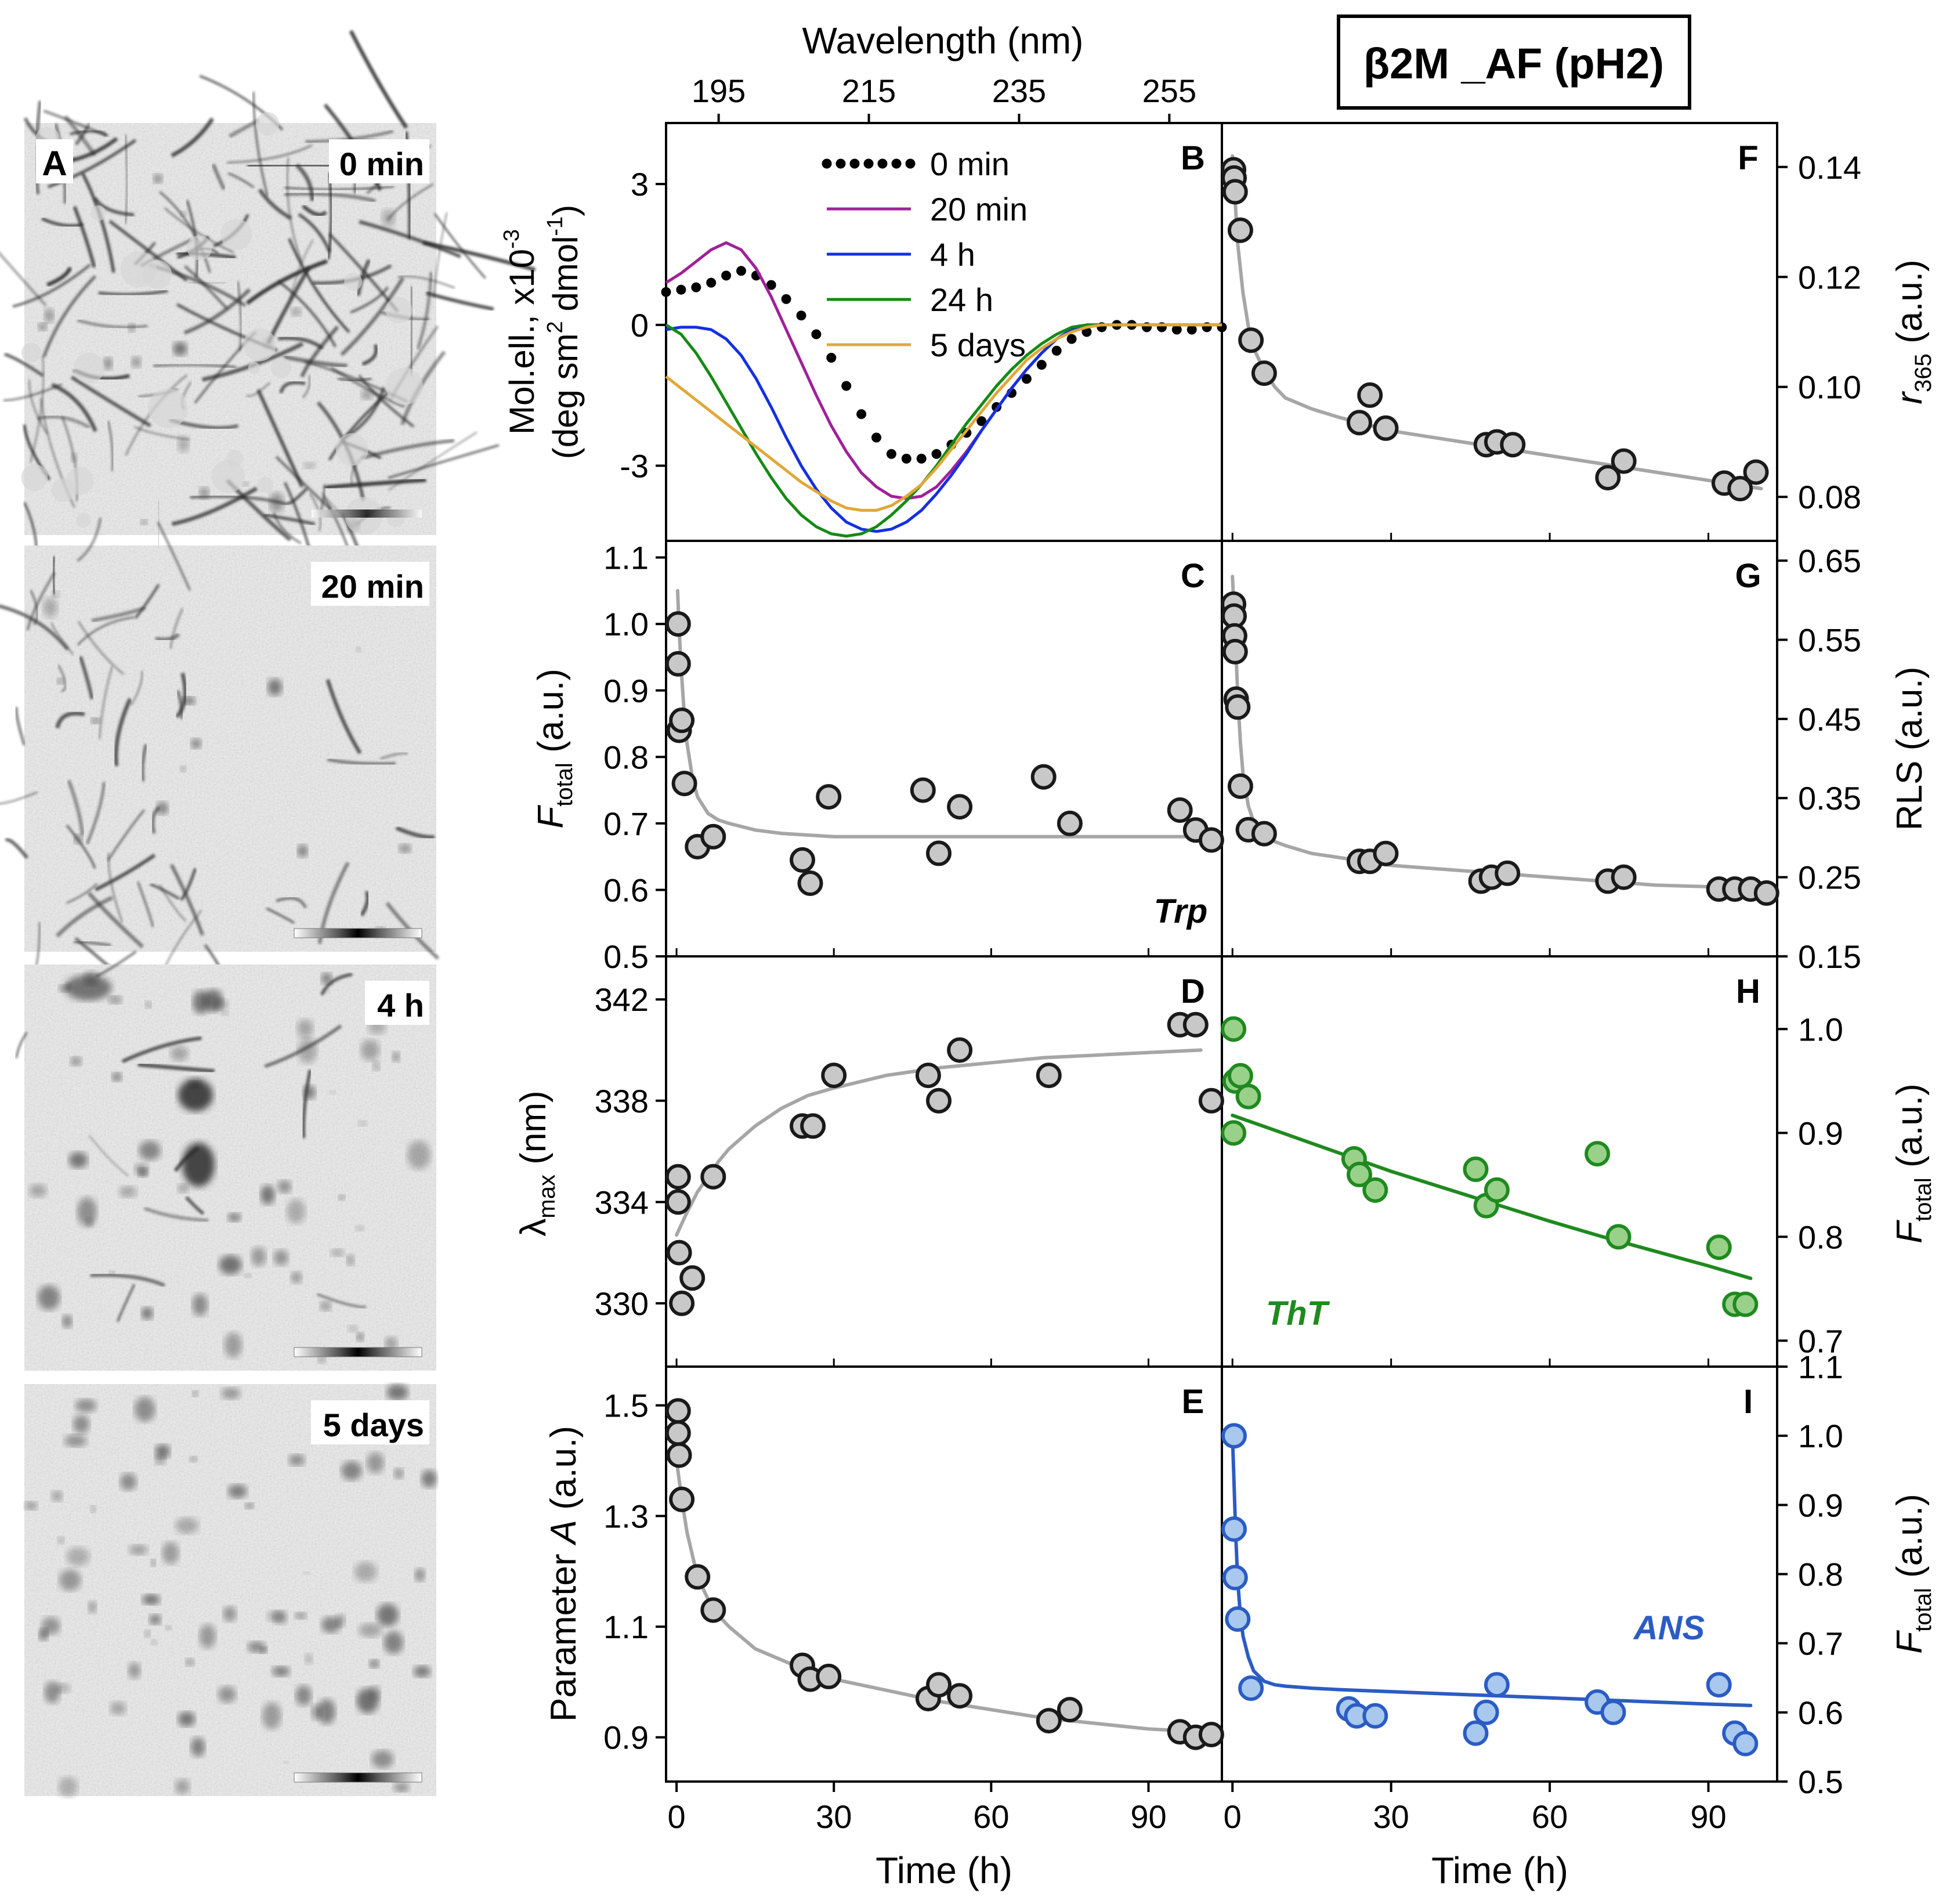 This screenshot has width=1957, height=1904. I want to click on x-tick-label-bottom-E: 90, so click(1148, 1816).